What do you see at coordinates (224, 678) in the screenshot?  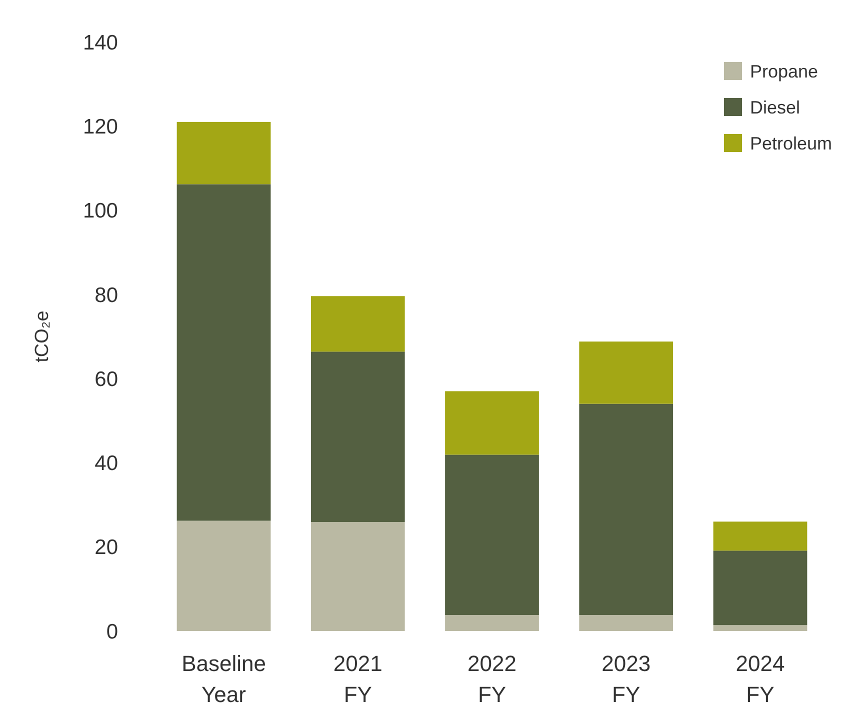 I see `x-tick-label: Baseline Year` at bounding box center [224, 678].